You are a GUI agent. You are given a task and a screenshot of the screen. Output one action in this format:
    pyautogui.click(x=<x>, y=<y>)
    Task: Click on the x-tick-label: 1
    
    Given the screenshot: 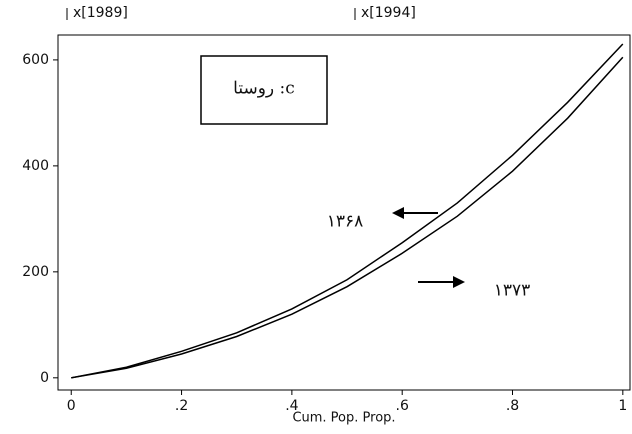 What is the action you would take?
    pyautogui.click(x=622, y=406)
    